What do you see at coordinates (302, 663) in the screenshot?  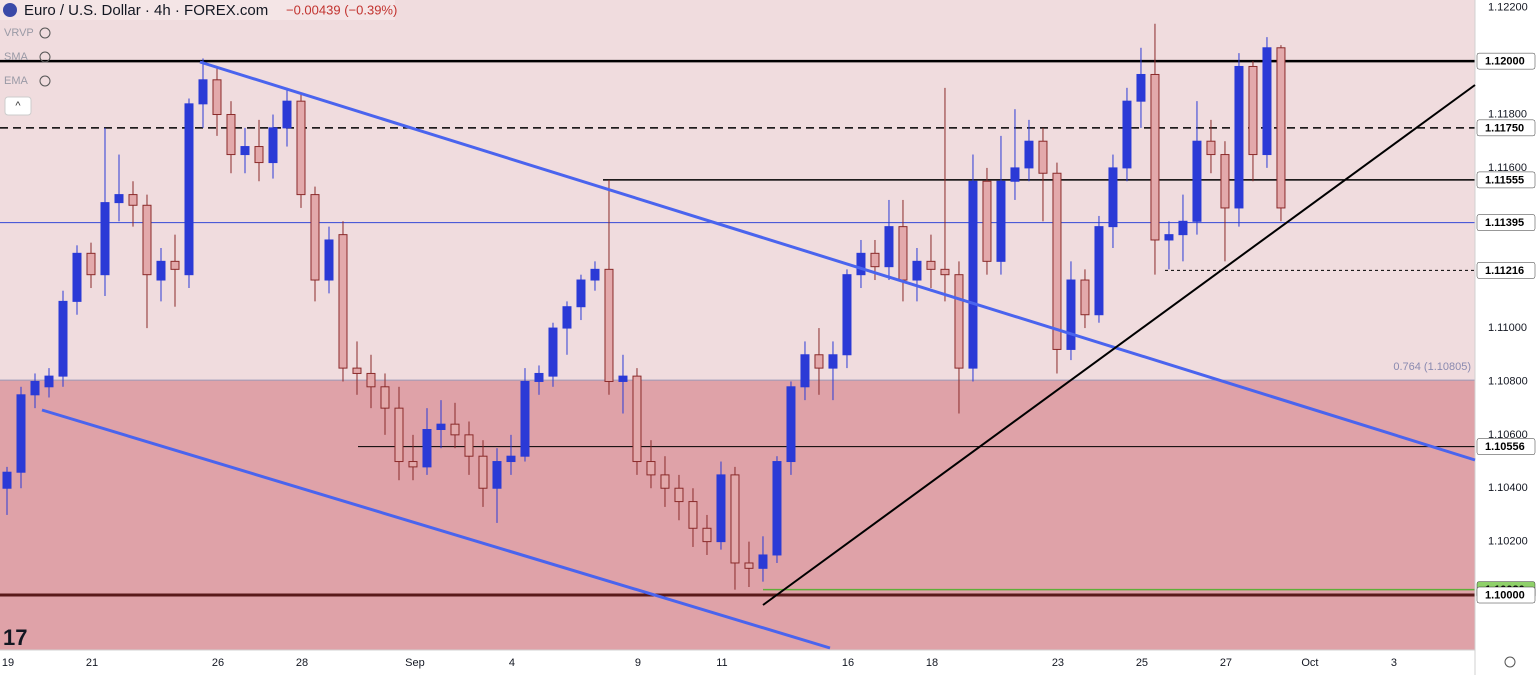 I see `x-tick-label: 28` at bounding box center [302, 663].